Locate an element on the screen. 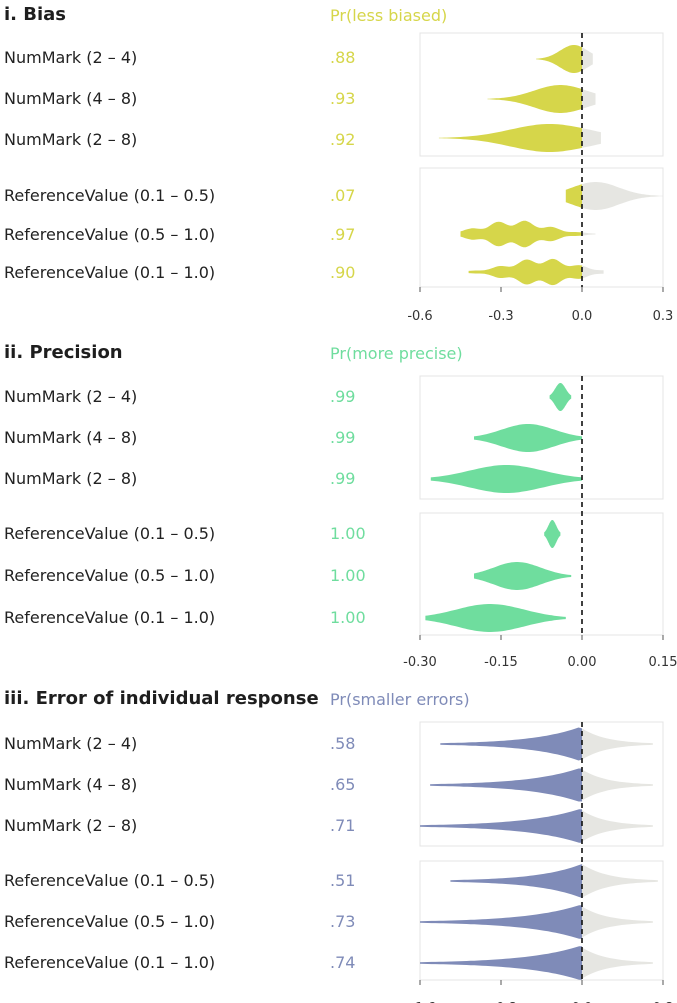  row-value: .58 is located at coordinates (343, 743).